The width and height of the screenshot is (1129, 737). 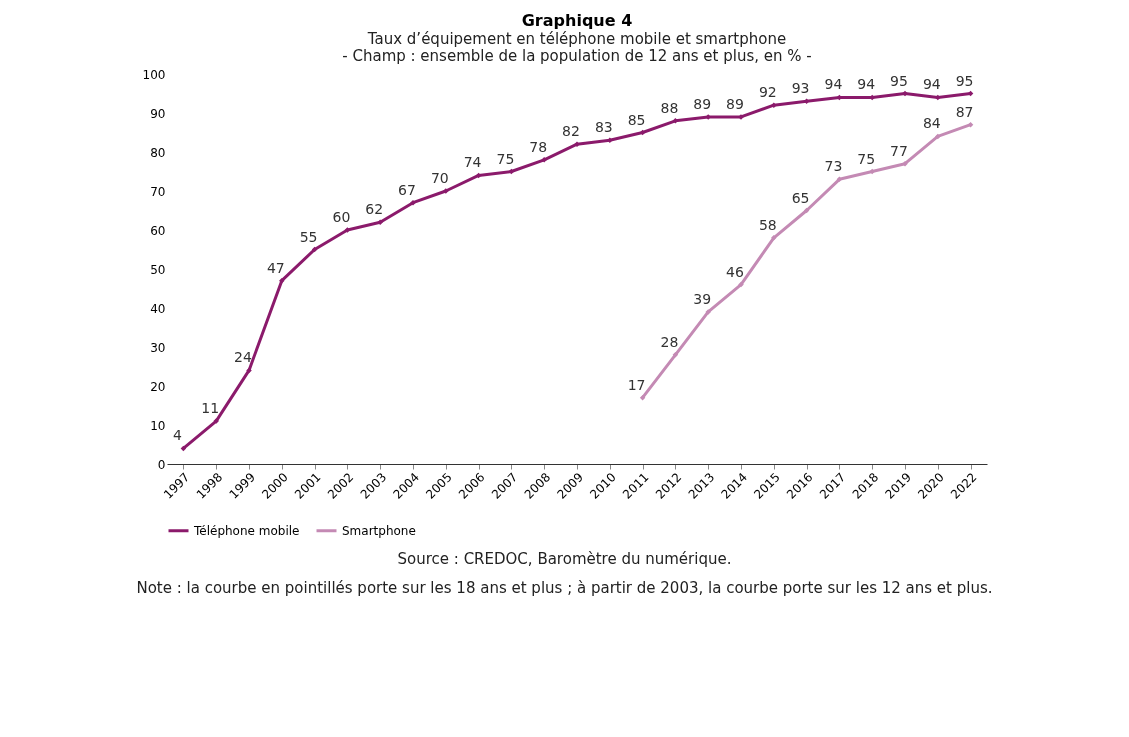 I want to click on y-tick-label: 0, so click(x=161, y=464).